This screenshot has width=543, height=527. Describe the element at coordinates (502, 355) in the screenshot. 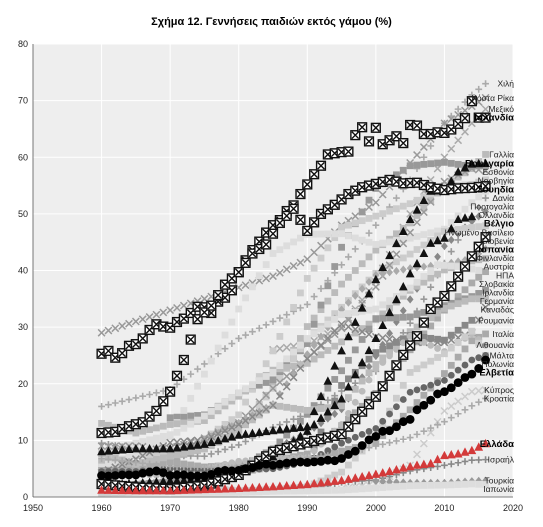

I see `series-label-Μάλτα: Μάλτα` at that location.